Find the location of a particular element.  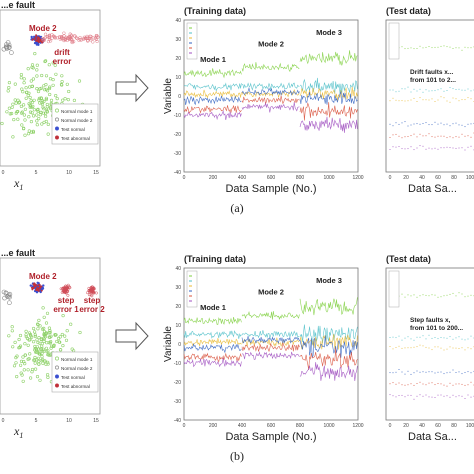

training-ytick: 0 is located at coordinates (179, 345).